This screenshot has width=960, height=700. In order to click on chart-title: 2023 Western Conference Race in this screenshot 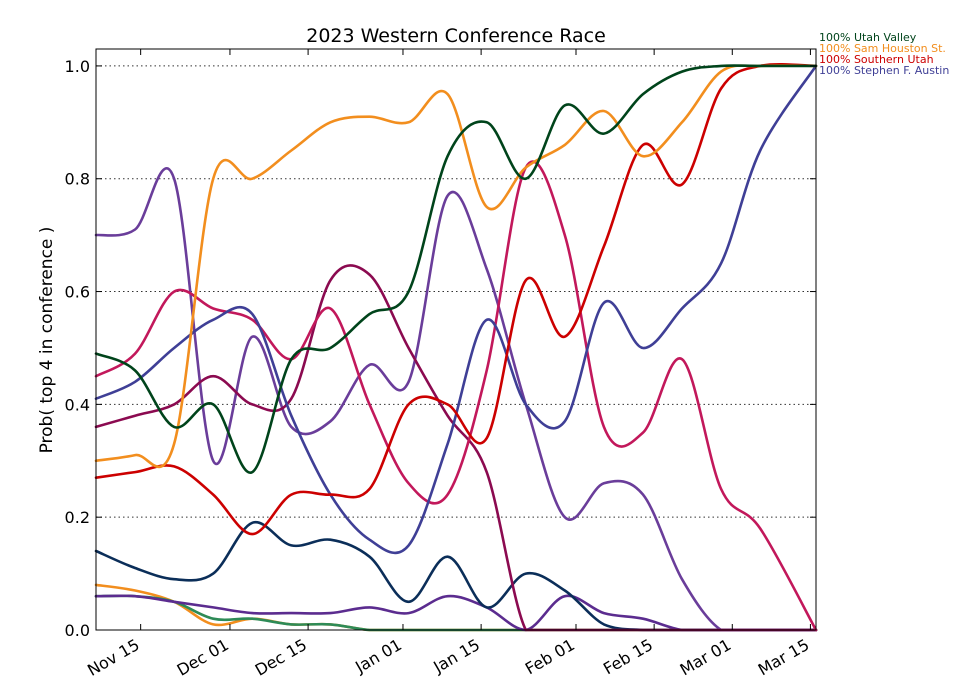, I will do `click(456, 36)`.